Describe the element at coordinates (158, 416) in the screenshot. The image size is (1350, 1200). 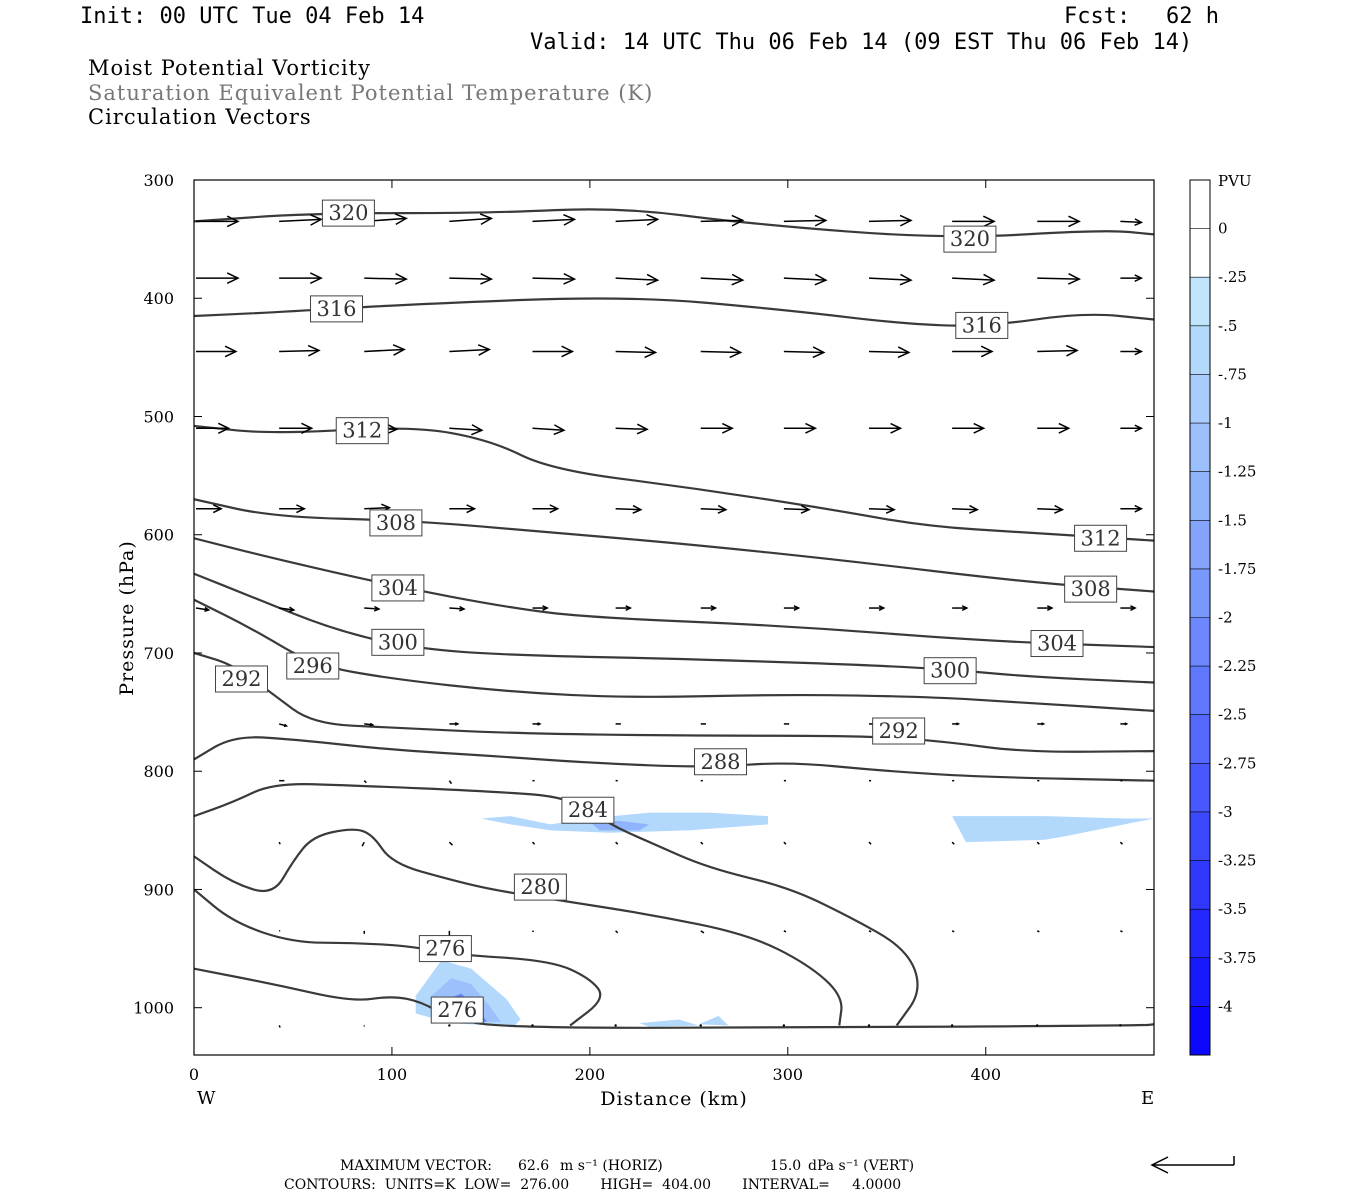
I see `y-tick-label: 500` at that location.